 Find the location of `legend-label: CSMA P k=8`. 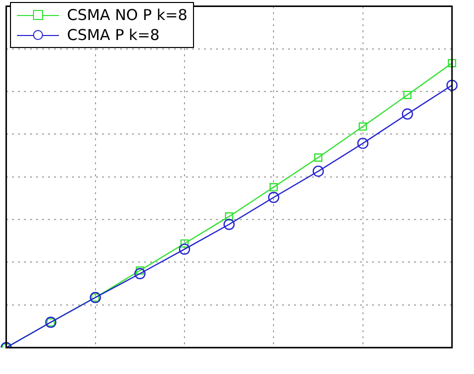

legend-label: CSMA P k=8 is located at coordinates (113, 35).